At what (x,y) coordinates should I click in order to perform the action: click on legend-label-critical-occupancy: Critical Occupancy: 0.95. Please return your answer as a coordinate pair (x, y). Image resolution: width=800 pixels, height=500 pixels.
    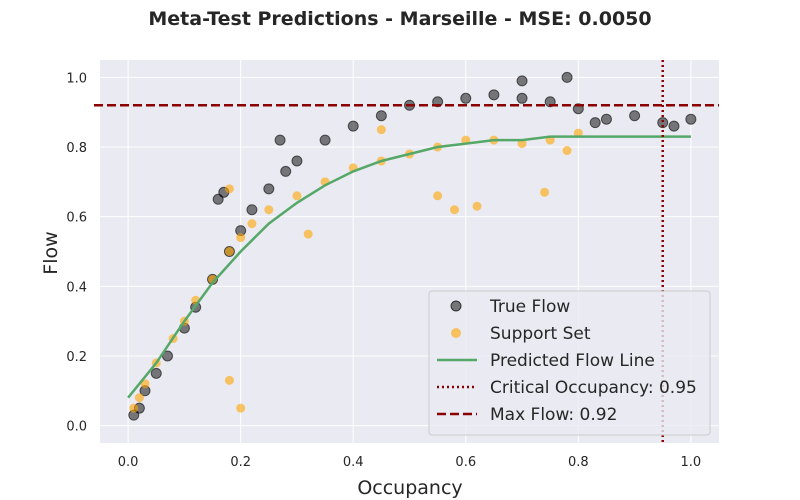
    Looking at the image, I should click on (593, 388).